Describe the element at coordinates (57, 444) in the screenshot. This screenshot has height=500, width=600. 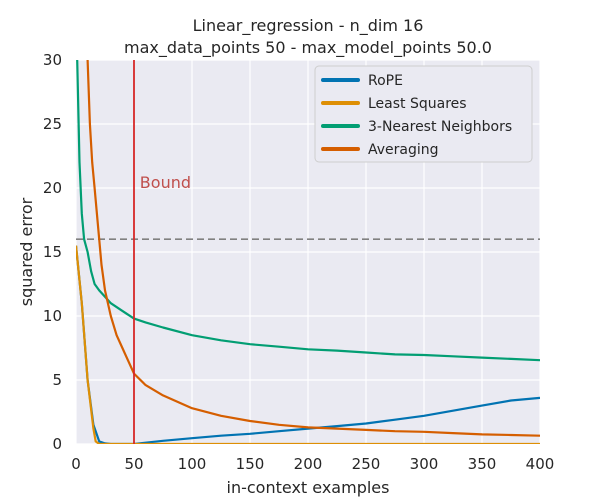
I see `y-tick-label: 0` at that location.